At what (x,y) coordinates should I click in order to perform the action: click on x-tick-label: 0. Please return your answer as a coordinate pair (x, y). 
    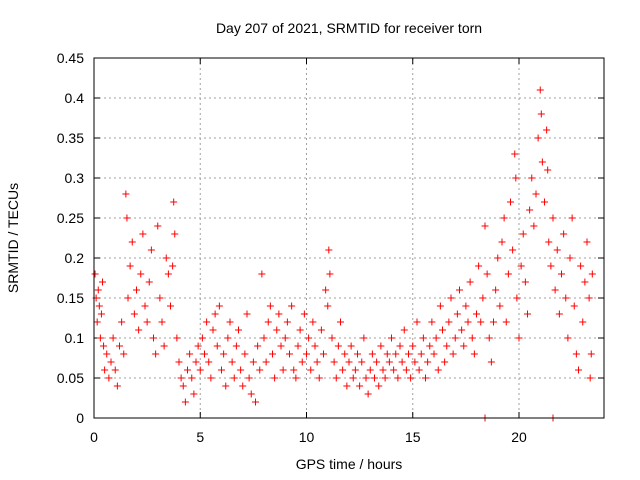
    Looking at the image, I should click on (94, 437).